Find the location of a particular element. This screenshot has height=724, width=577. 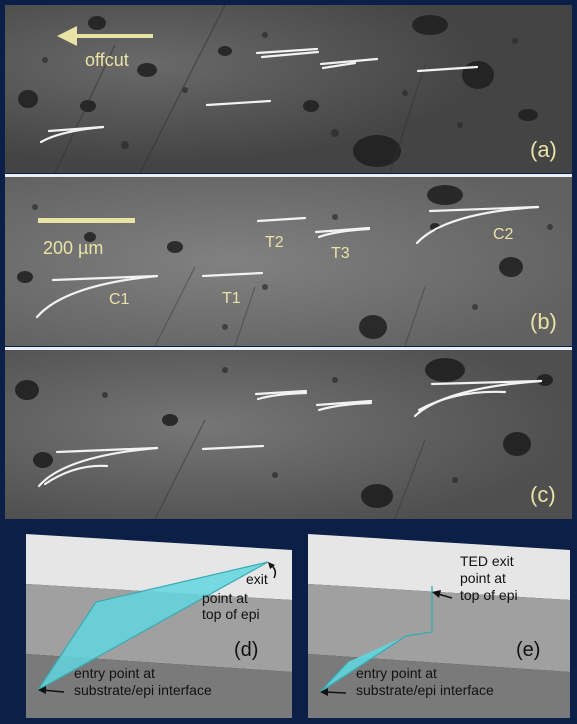

entry-label-d-line1: entry point at is located at coordinates (114, 673).